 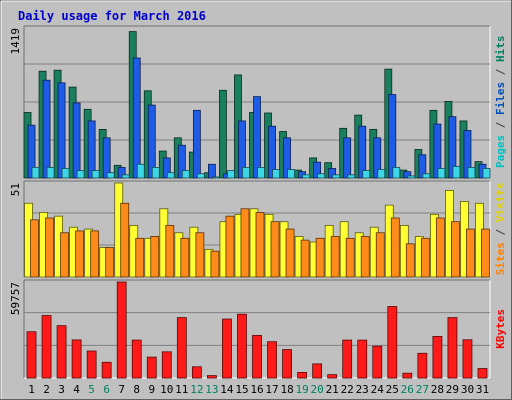 What do you see at coordinates (31, 389) in the screenshot?
I see `day-label-1: 1` at bounding box center [31, 389].